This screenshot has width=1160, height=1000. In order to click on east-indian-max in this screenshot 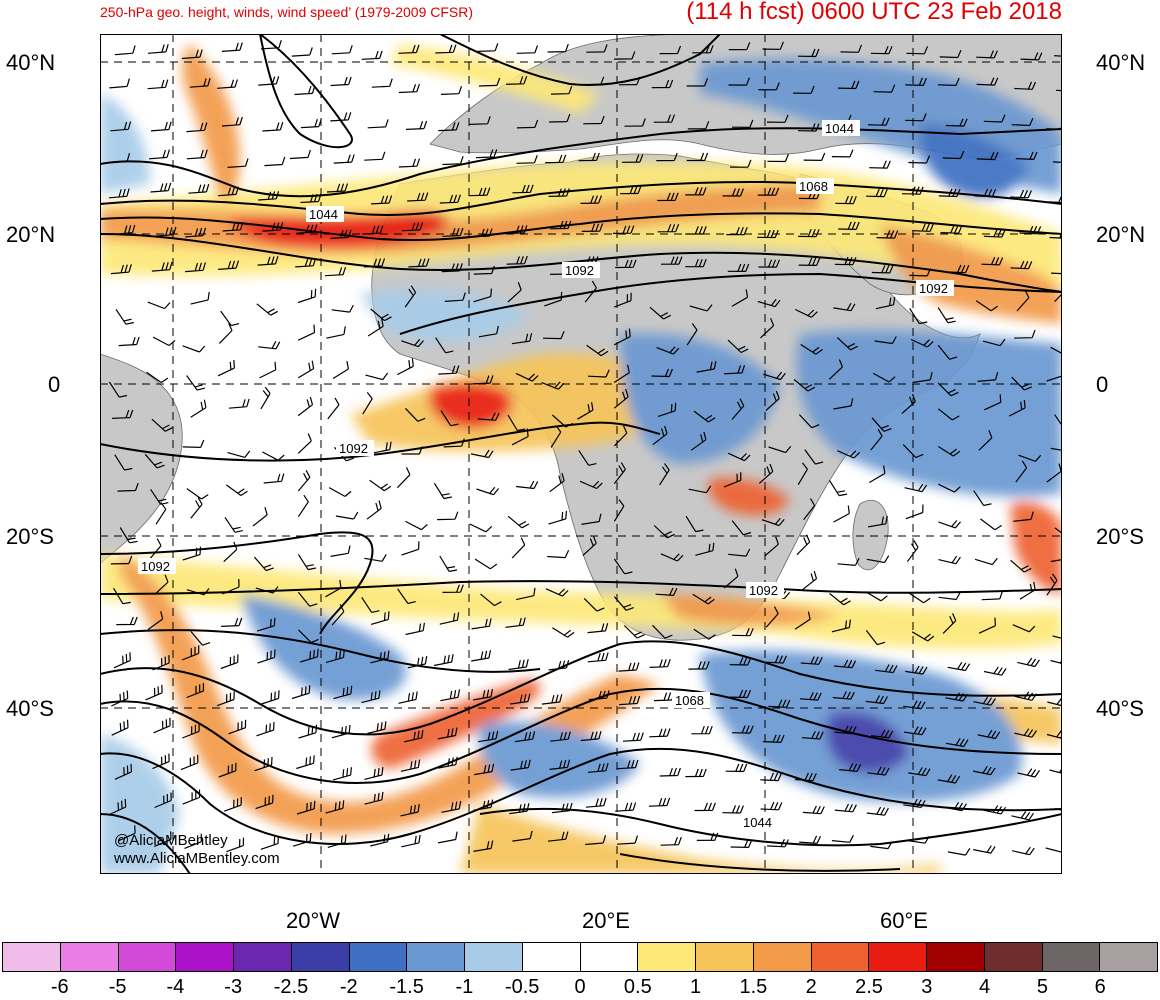, I will do `click(1036, 548)`.